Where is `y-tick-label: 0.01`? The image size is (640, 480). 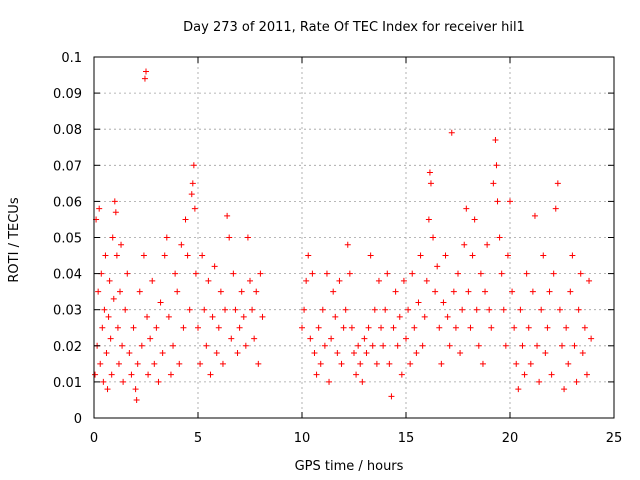
y-tick-label: 0.01 is located at coordinates (67, 383).